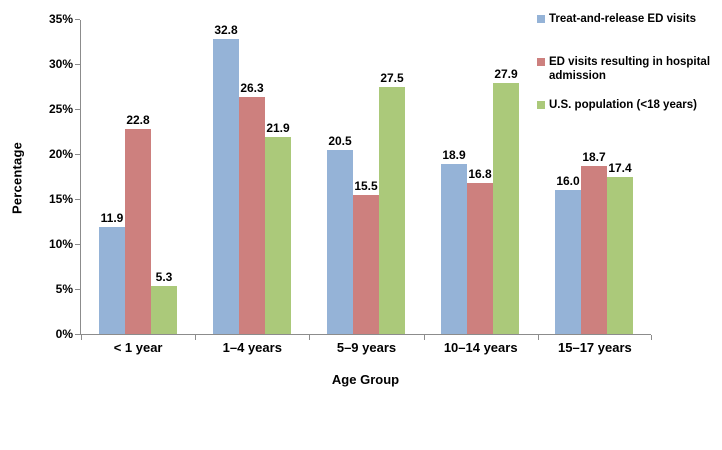  I want to click on bar-group: 18.9 16.8 27.9, so click(480, 177).